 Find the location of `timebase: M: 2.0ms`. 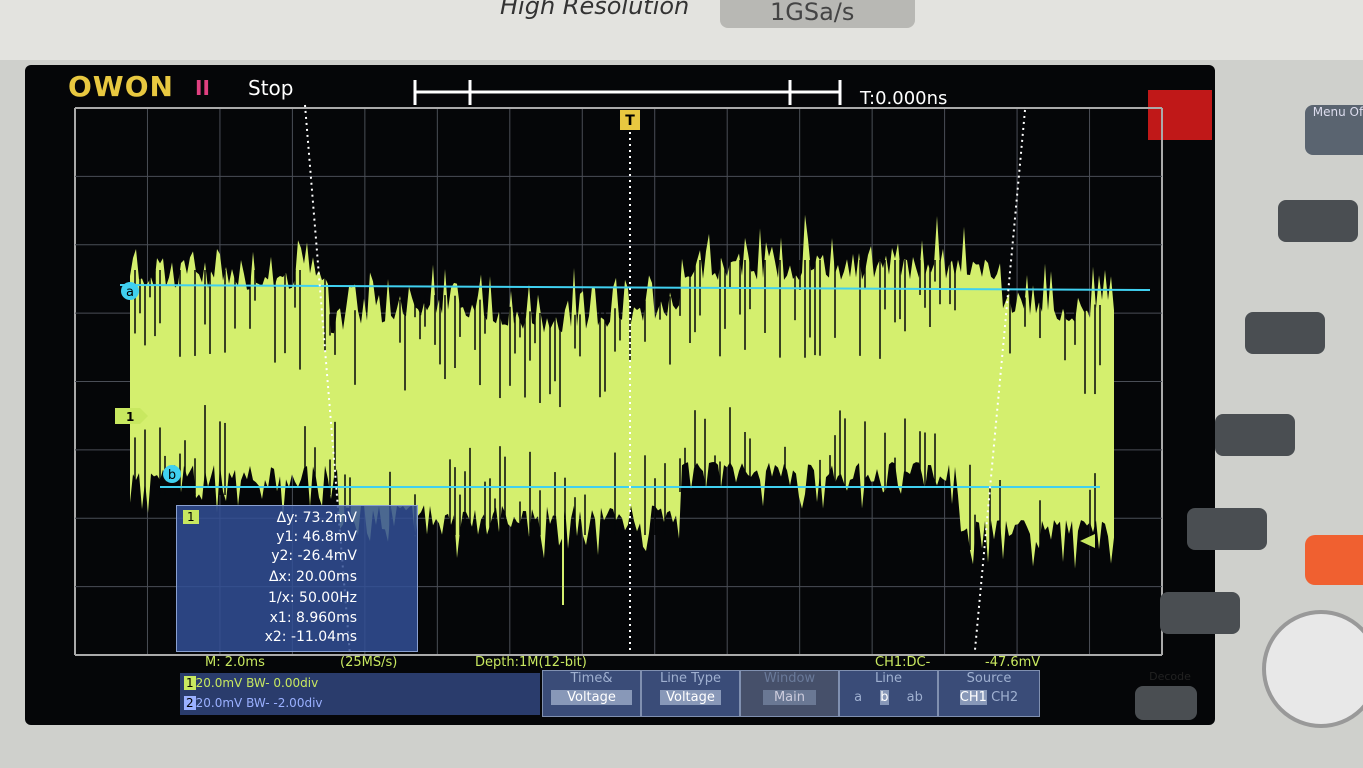

timebase: M: 2.0ms is located at coordinates (235, 662).